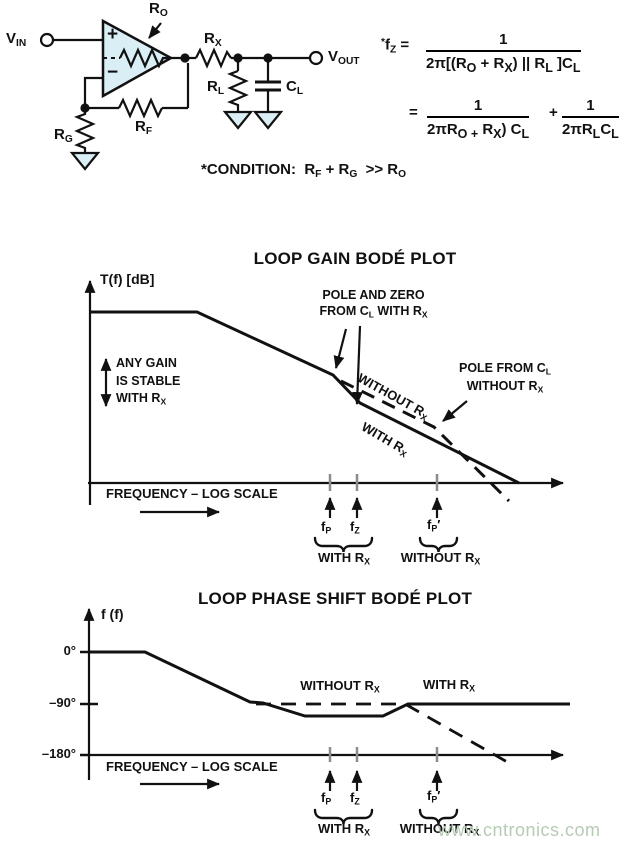 The height and width of the screenshot is (850, 626). I want to click on capacitor-cl, so click(268, 86).